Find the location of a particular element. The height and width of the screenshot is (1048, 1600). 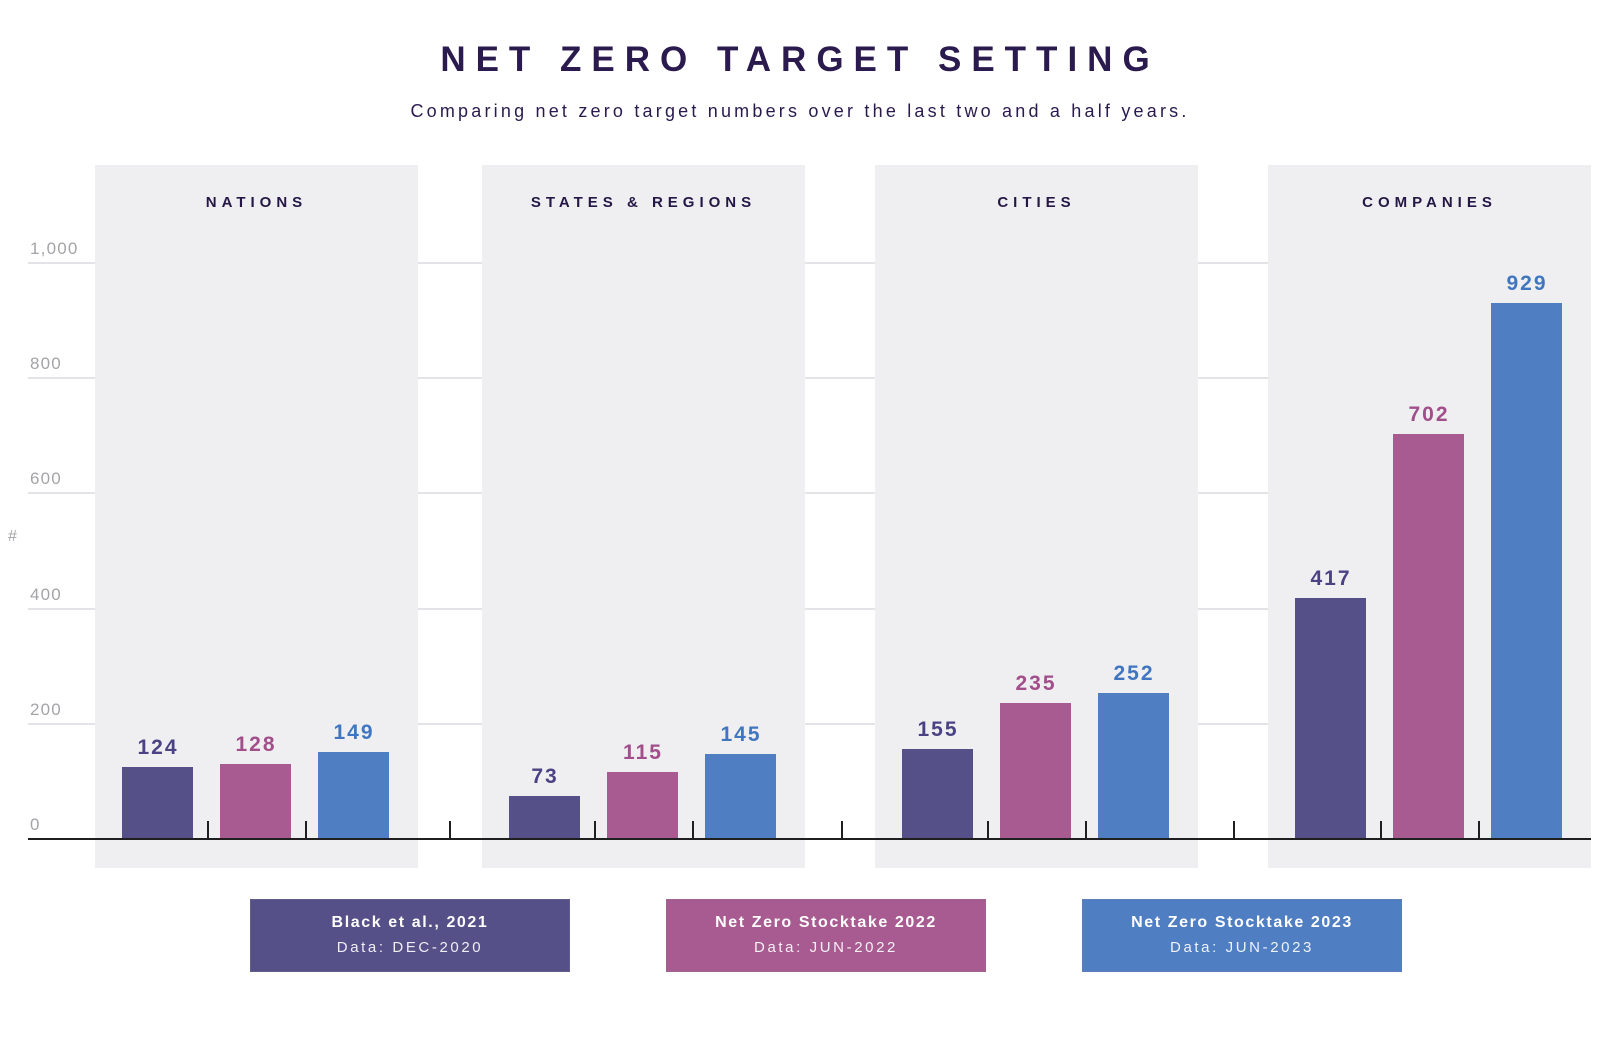

category-label: COMPANIES is located at coordinates (1429, 202).